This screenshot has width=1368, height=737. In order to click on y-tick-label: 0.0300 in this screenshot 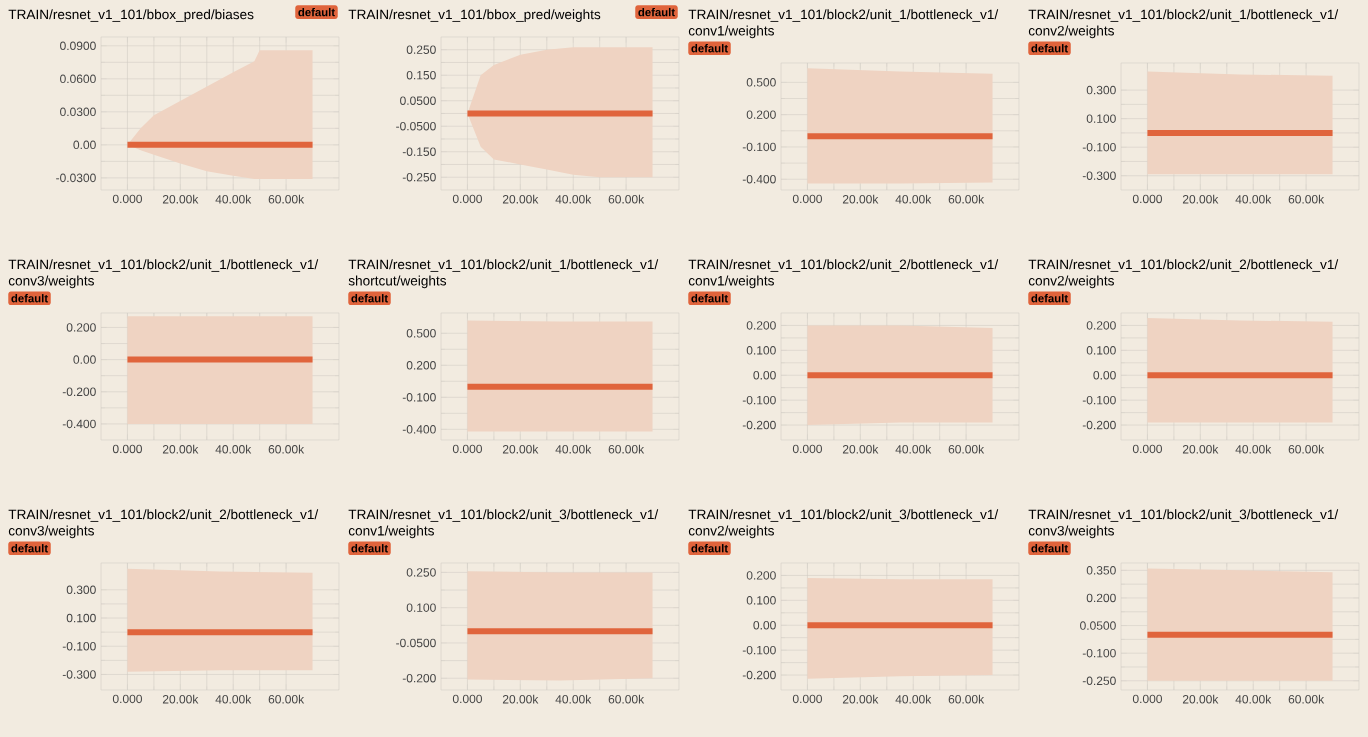, I will do `click(78, 112)`.